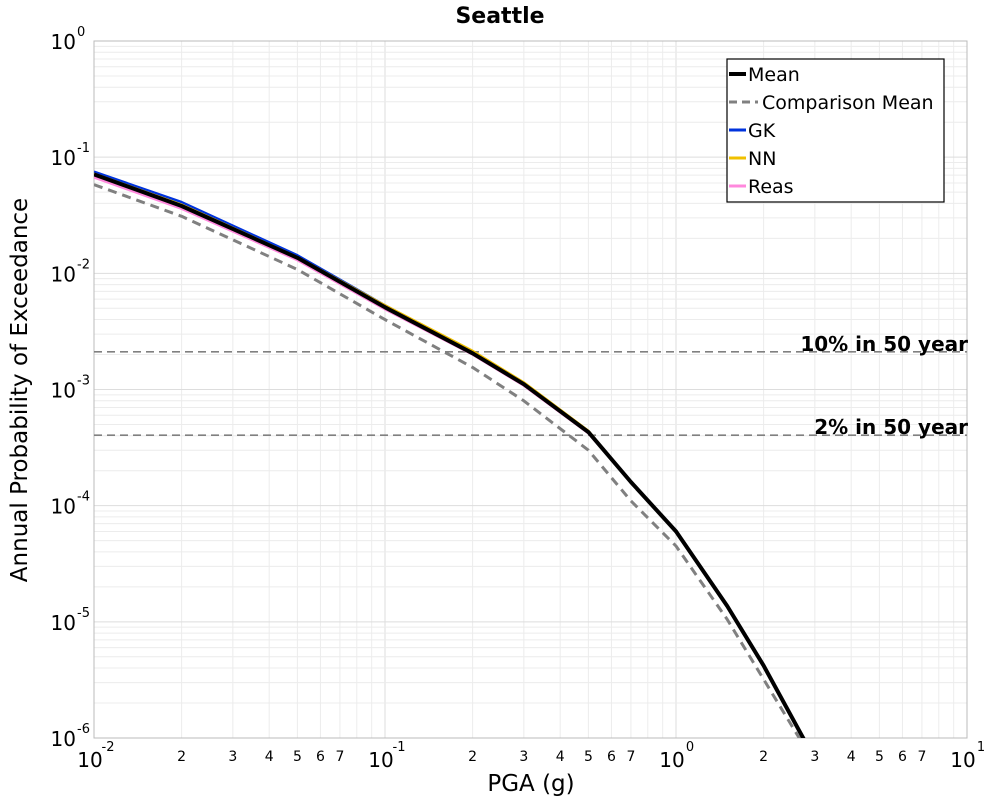 This screenshot has width=1000, height=800. Describe the element at coordinates (981, 747) in the screenshot. I see `x-tick-exponent: 1` at that location.